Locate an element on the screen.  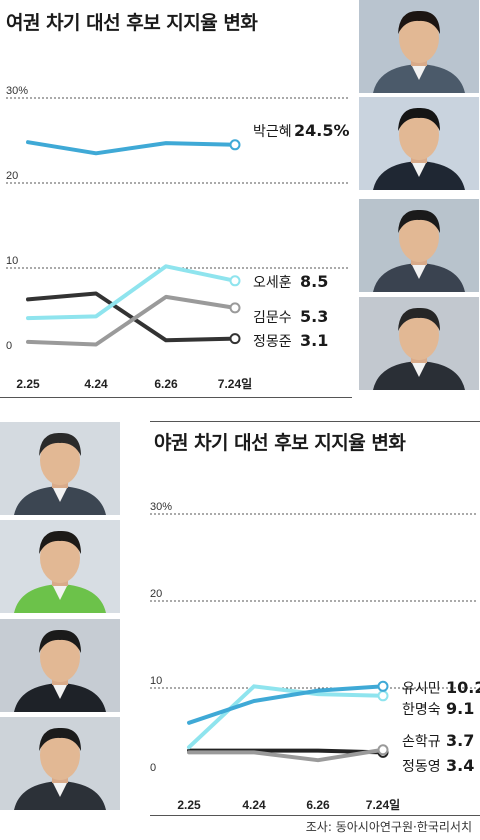
chart-2-top-rule is located at coordinates (315, 421).